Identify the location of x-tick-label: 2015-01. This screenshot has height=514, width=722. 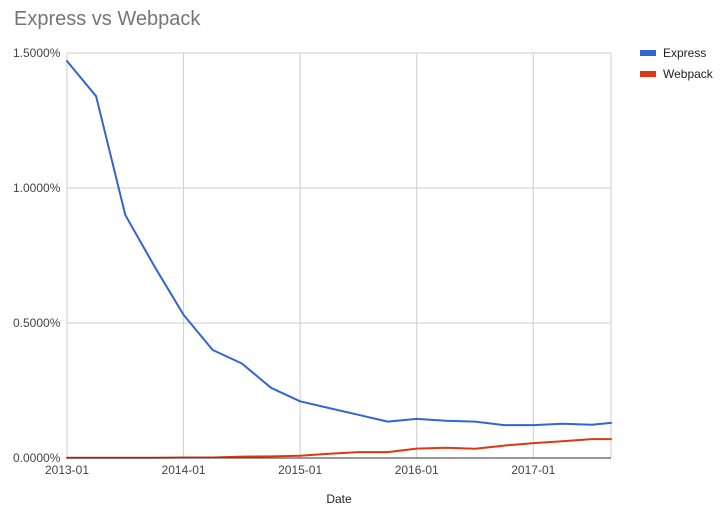
(300, 470).